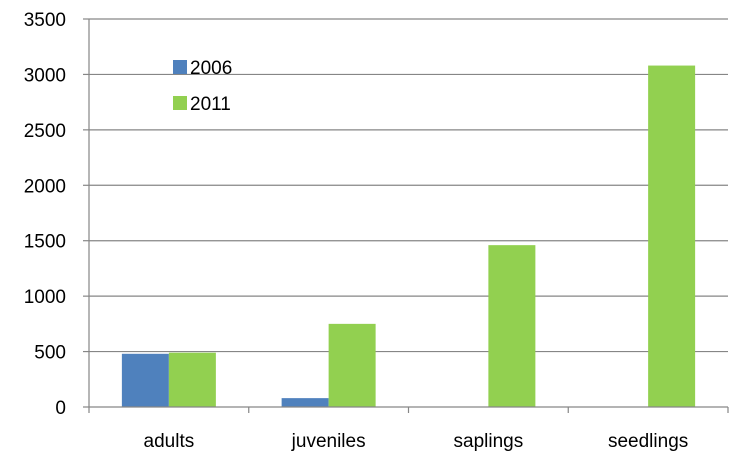 This screenshot has width=739, height=454. What do you see at coordinates (210, 104) in the screenshot?
I see `legend-label-2011: 2011` at bounding box center [210, 104].